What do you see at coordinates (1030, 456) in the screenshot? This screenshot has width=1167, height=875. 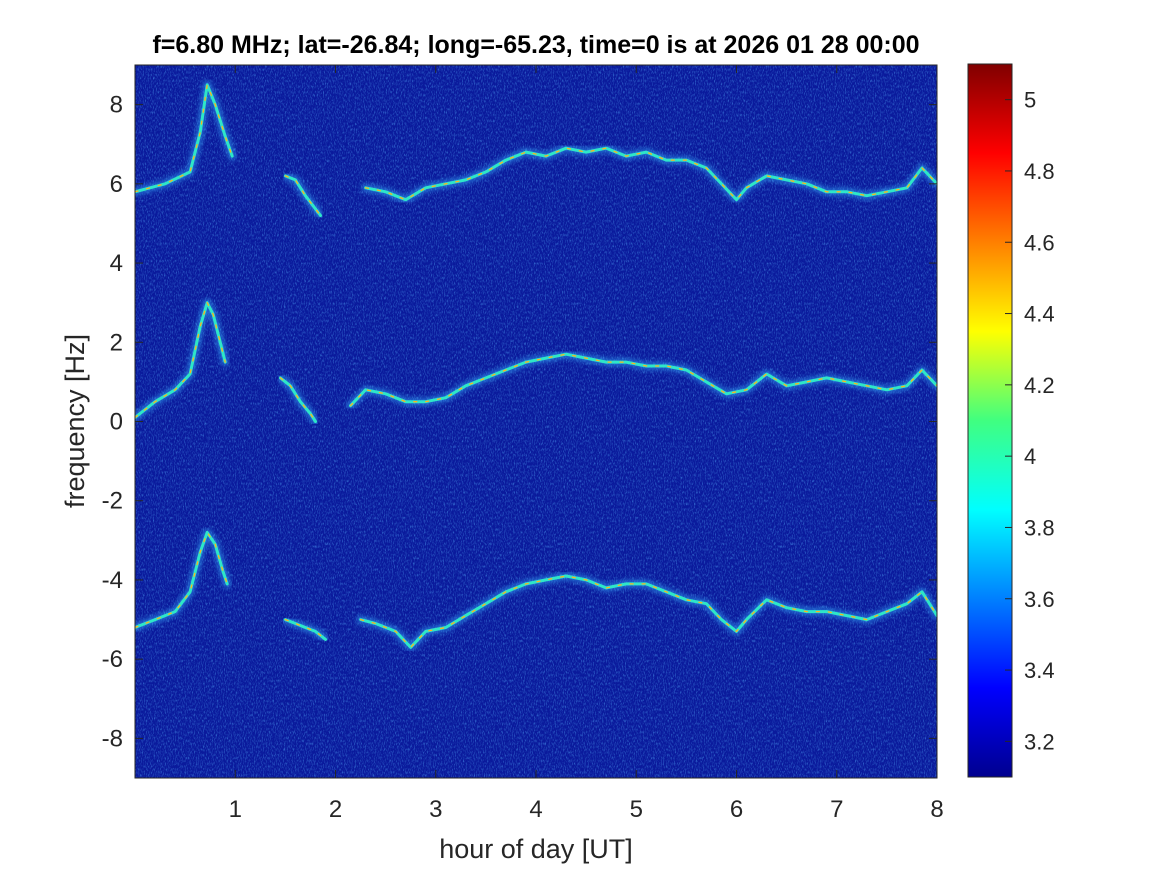 I see `colorbar-tick-label: 4` at bounding box center [1030, 456].